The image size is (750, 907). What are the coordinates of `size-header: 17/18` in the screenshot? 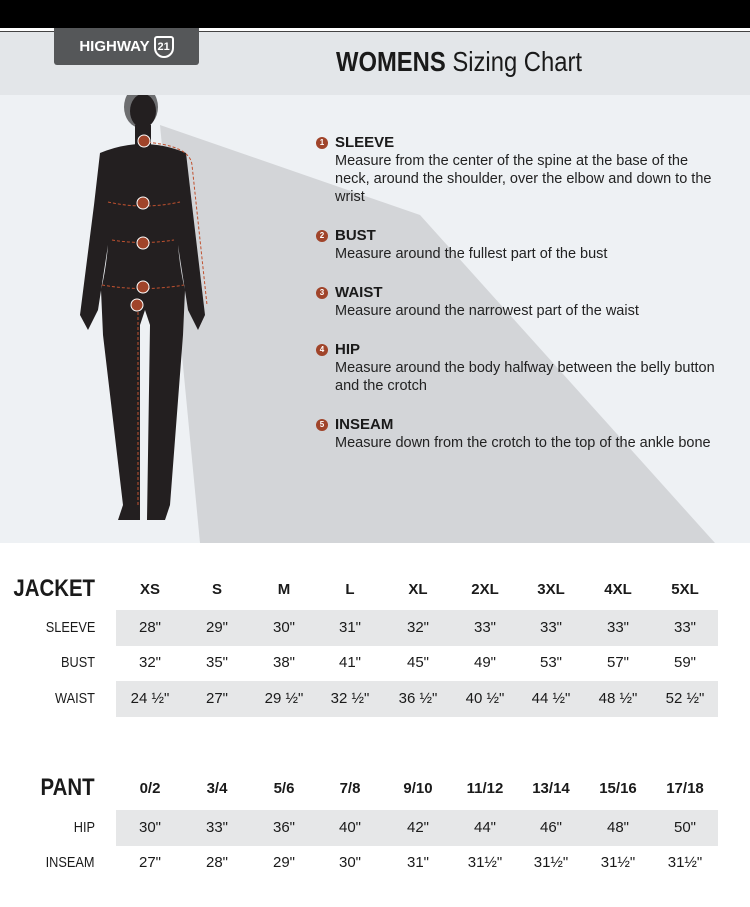 It's located at (685, 788).